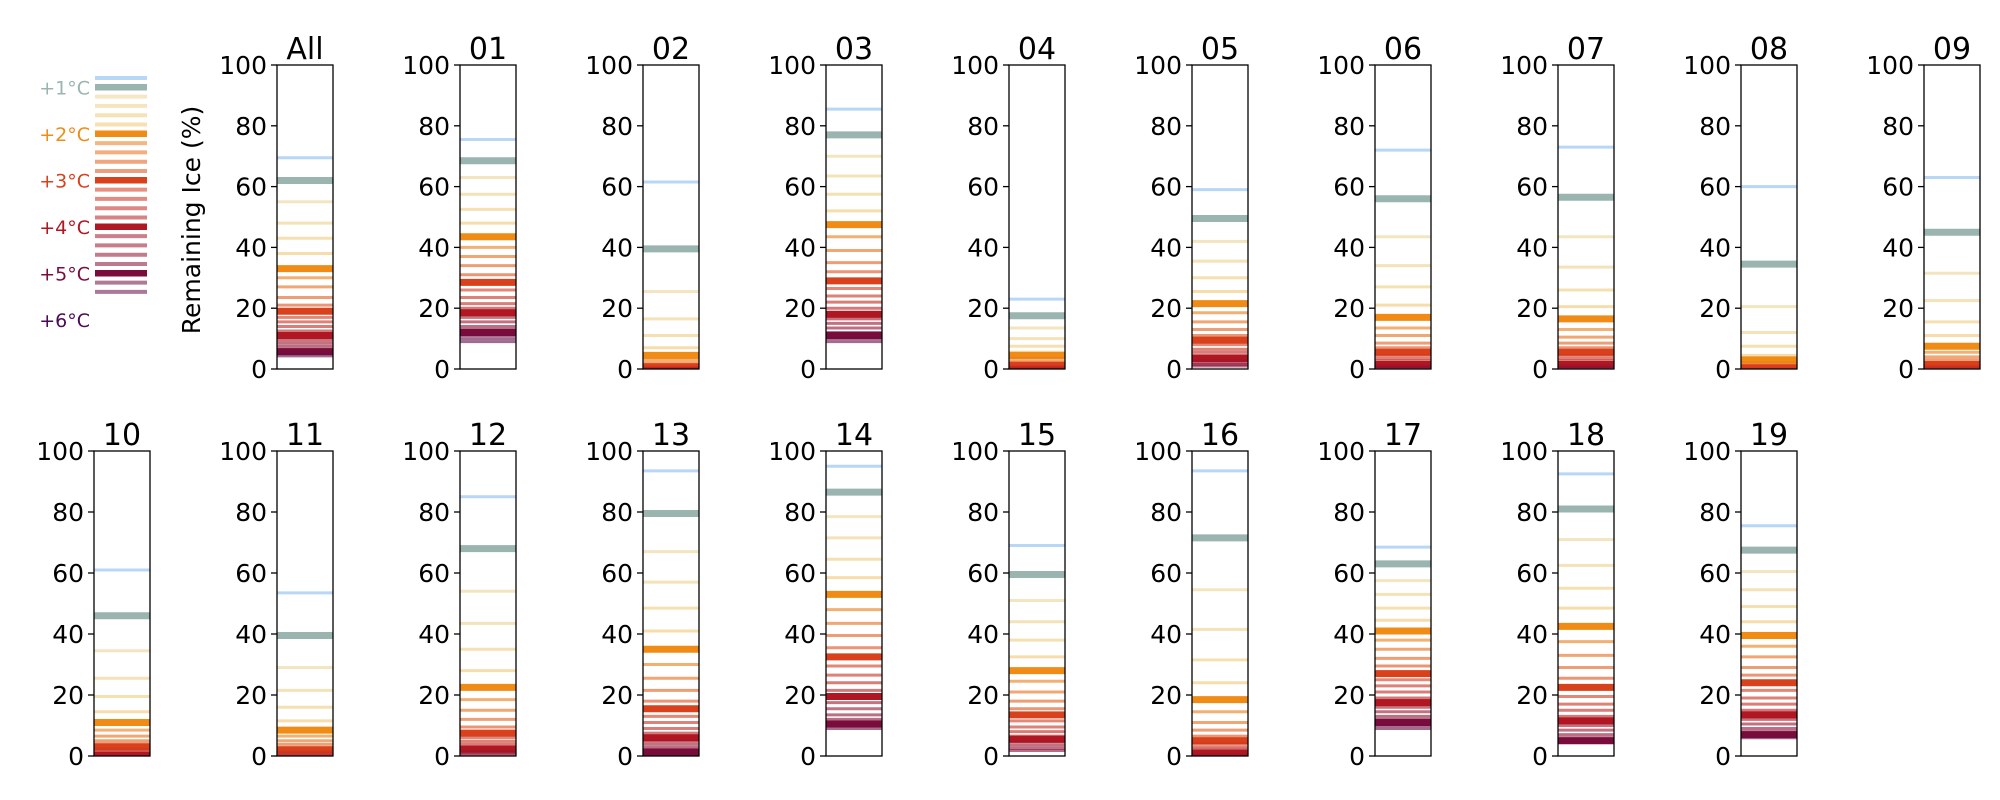 Image resolution: width=2000 pixels, height=800 pixels. What do you see at coordinates (671, 435) in the screenshot?
I see `panel-title: 13` at bounding box center [671, 435].